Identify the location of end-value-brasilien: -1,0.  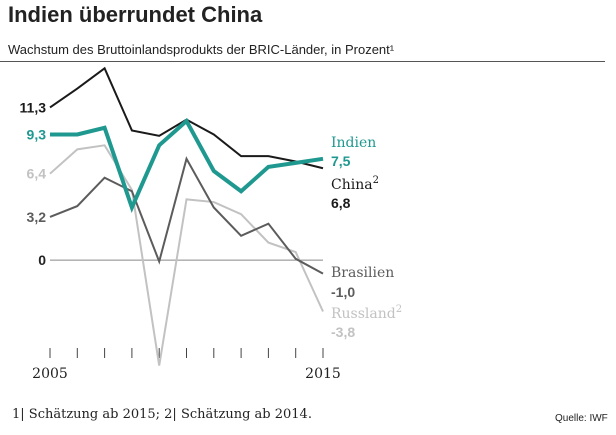
(343, 292).